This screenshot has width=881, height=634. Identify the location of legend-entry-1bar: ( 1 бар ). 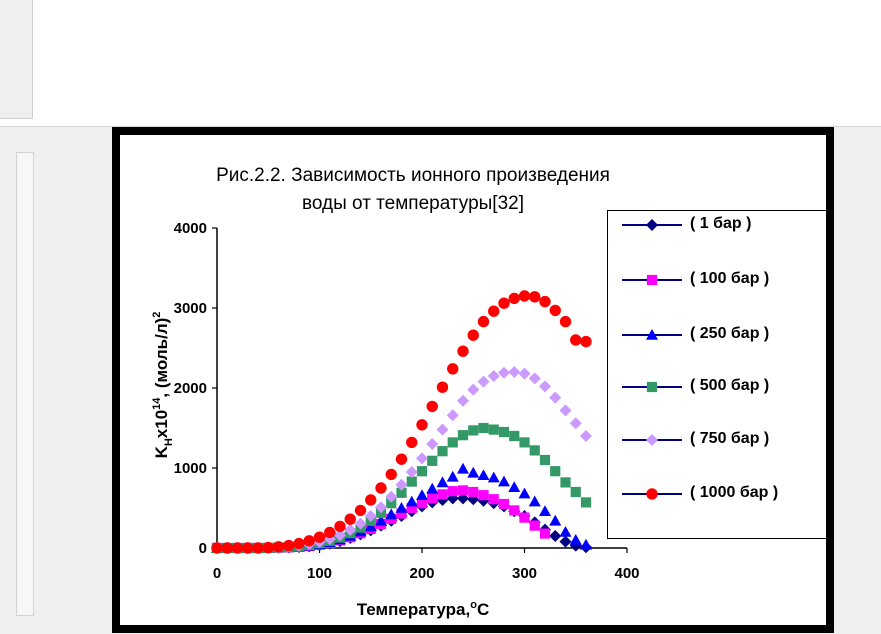
(718, 225).